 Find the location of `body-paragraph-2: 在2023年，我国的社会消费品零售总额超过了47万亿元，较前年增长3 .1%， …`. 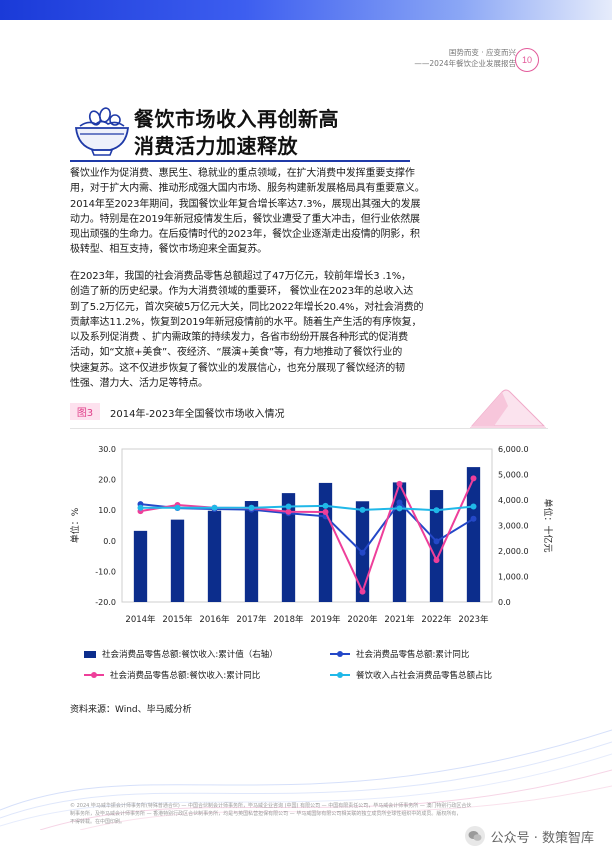

body-paragraph-2: 在2023年，我国的社会消费品零售总额超过了47万亿元，较前年增长3 .1%， … is located at coordinates (247, 330).